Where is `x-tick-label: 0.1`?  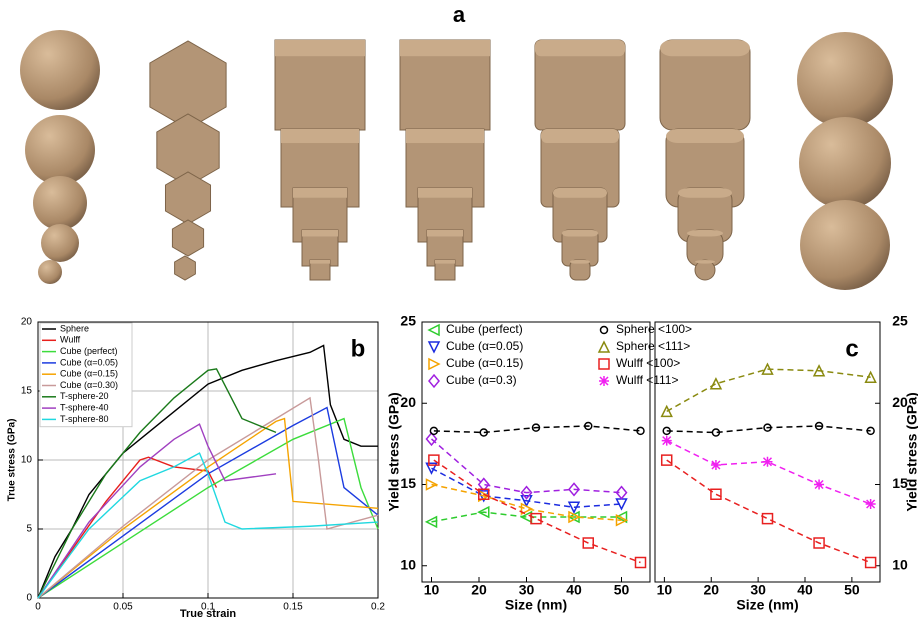
x-tick-label: 0.1 is located at coordinates (208, 607).